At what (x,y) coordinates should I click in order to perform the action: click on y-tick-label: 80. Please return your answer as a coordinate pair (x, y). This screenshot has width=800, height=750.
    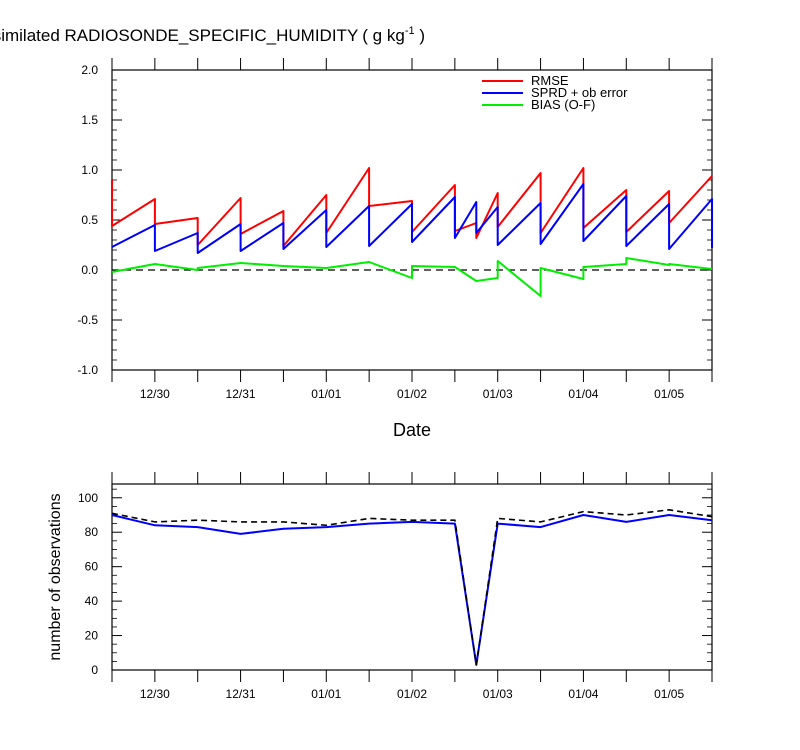
    Looking at the image, I should click on (92, 532).